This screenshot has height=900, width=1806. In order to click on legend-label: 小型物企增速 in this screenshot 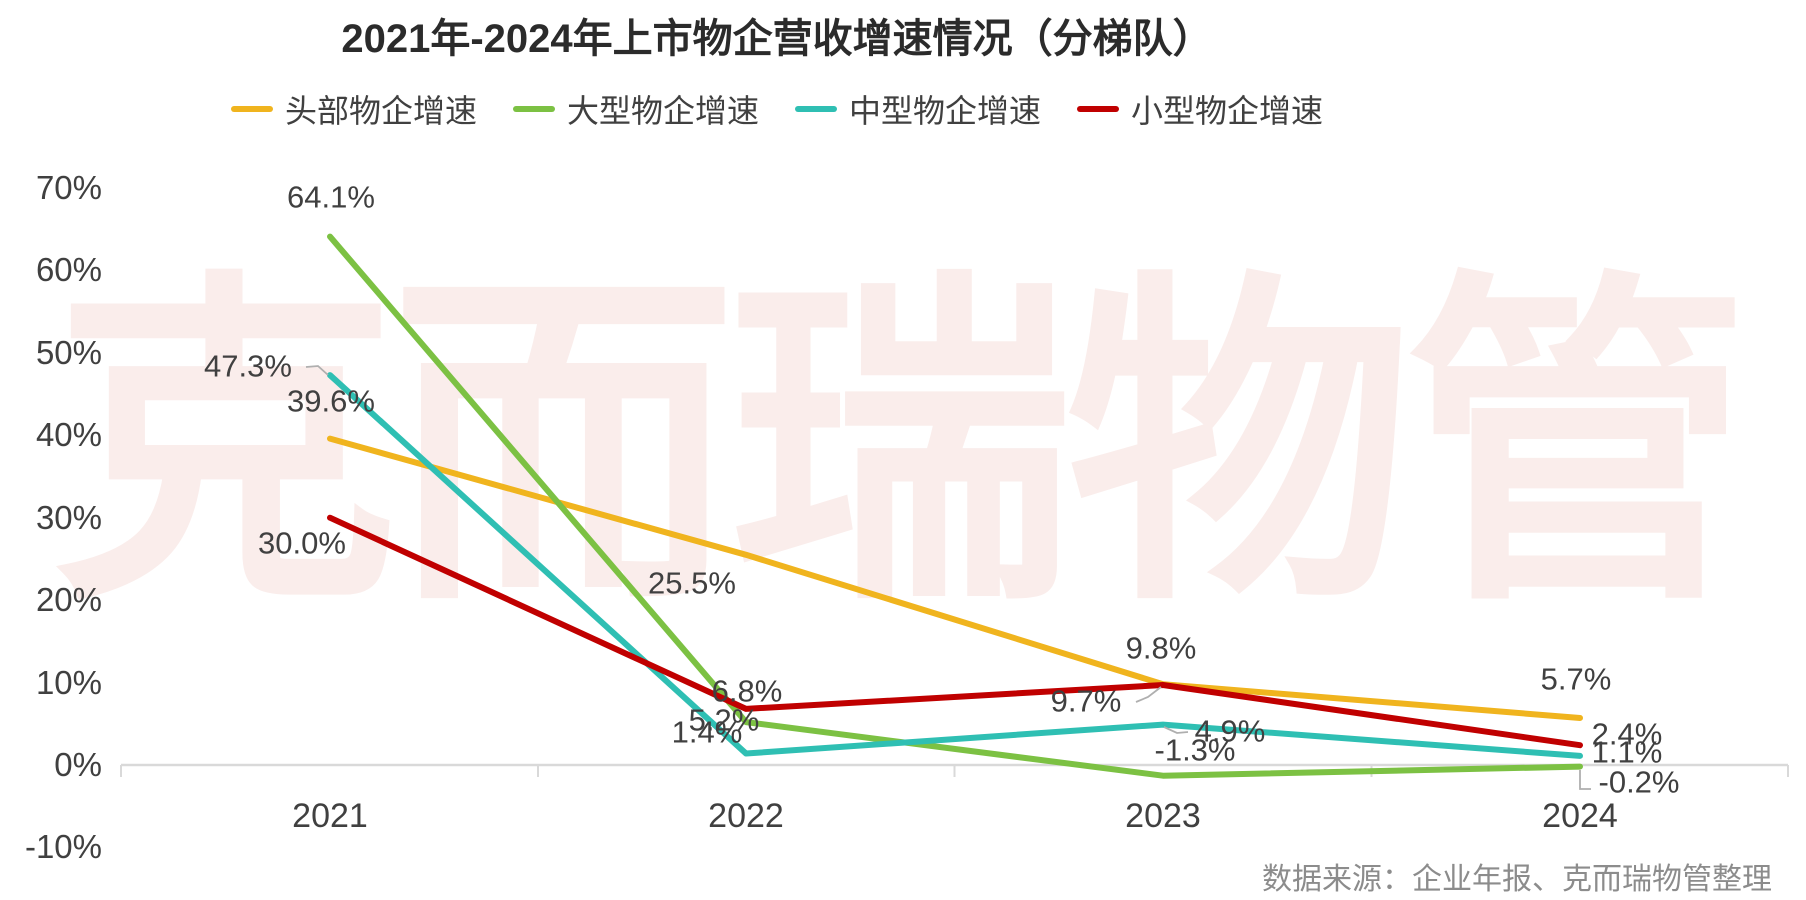, I will do `click(1227, 111)`.